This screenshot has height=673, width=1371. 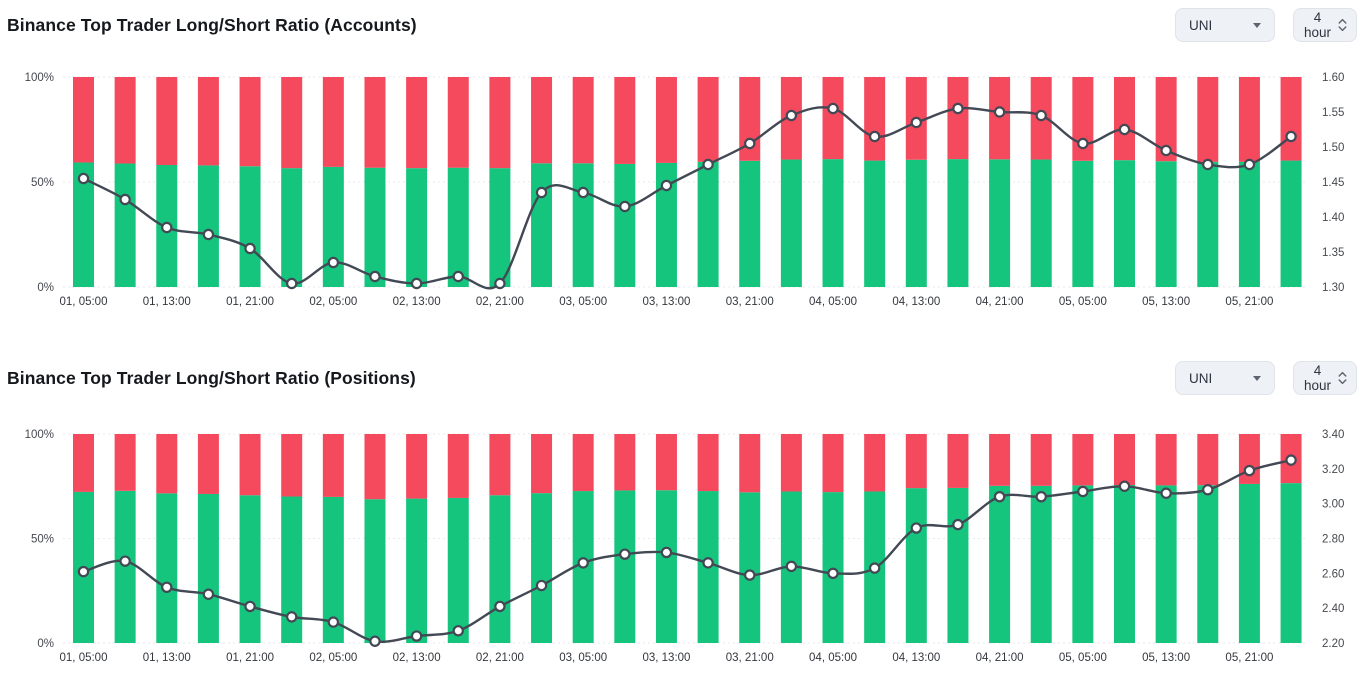 I want to click on interval-select: 4 hour, so click(x=1325, y=378).